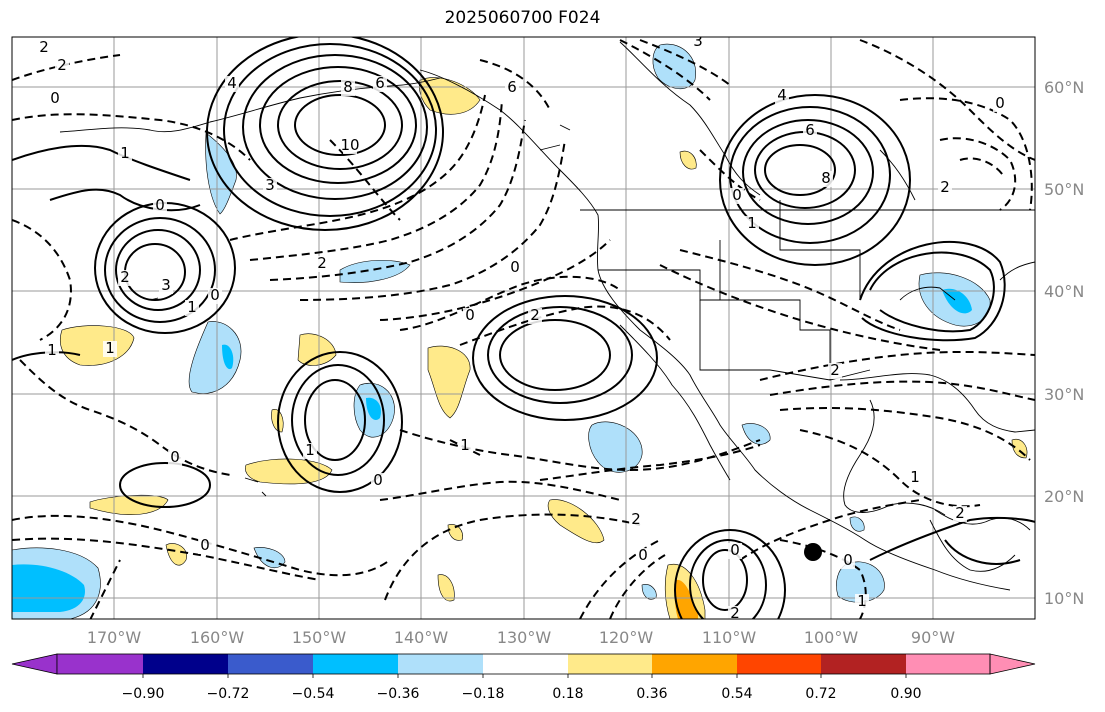 The height and width of the screenshot is (712, 1105). Describe the element at coordinates (626, 637) in the screenshot. I see `lon-tick-label: 120°W` at that location.